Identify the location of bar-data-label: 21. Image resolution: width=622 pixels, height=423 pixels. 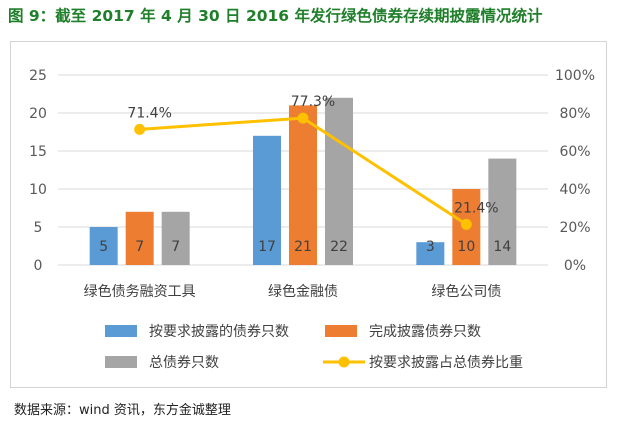
(303, 247).